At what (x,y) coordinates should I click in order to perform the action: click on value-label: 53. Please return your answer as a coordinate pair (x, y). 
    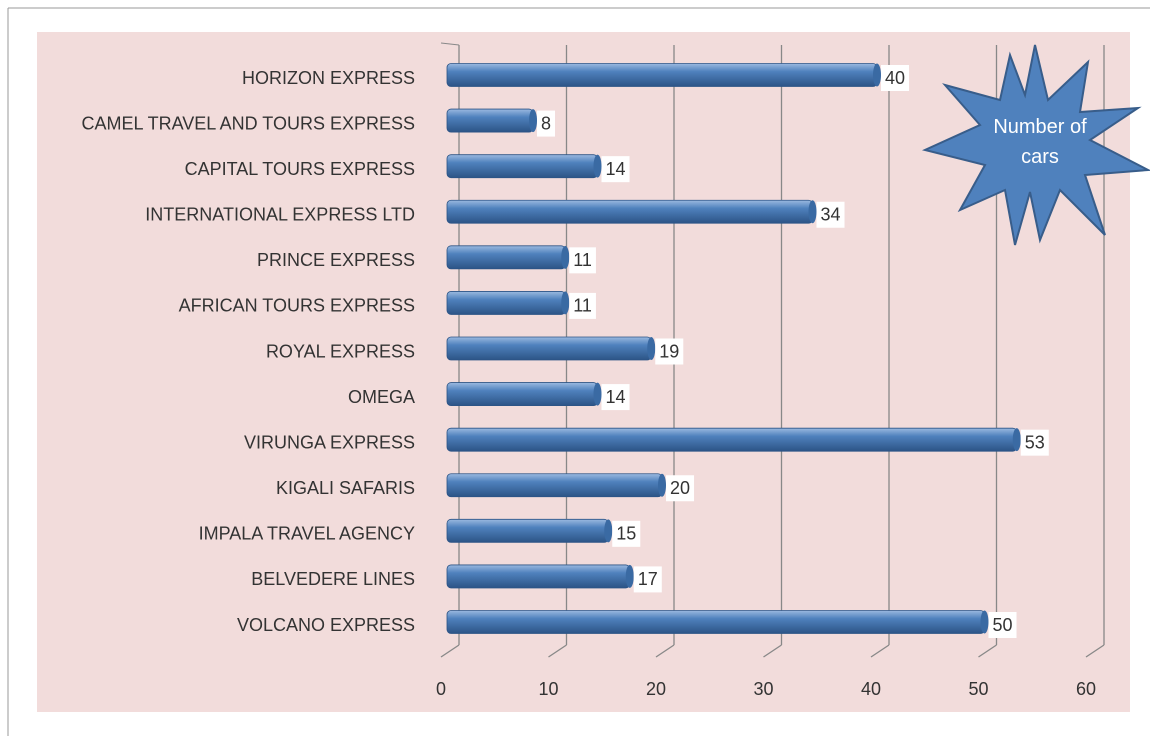
    Looking at the image, I should click on (1035, 442).